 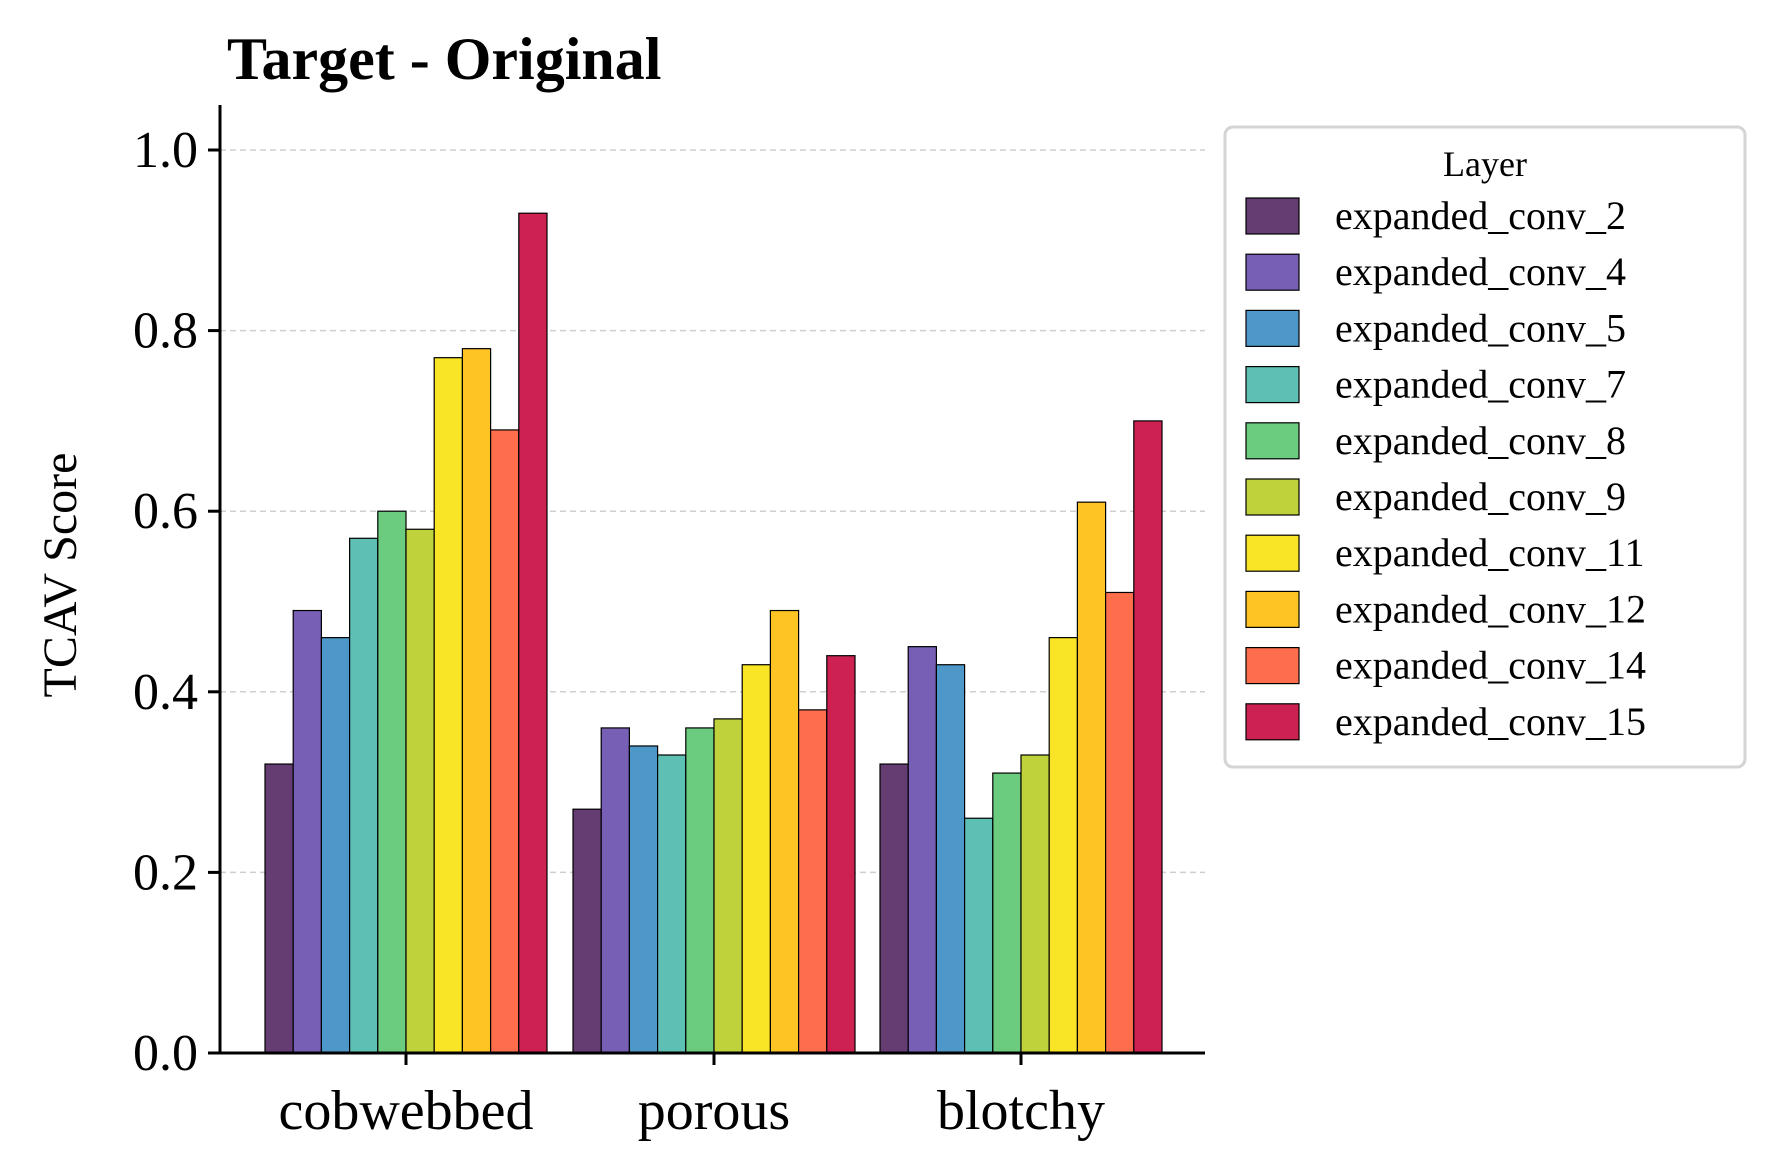 What do you see at coordinates (165, 692) in the screenshot?
I see `y-tick-label: 0.4` at bounding box center [165, 692].